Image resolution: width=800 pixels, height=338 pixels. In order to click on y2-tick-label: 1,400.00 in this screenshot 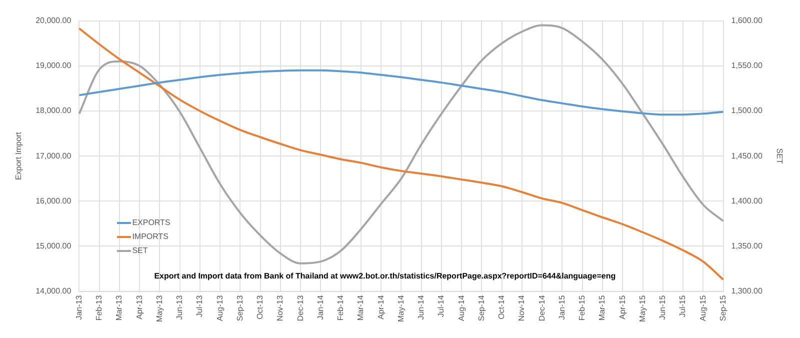, I will do `click(747, 201)`.